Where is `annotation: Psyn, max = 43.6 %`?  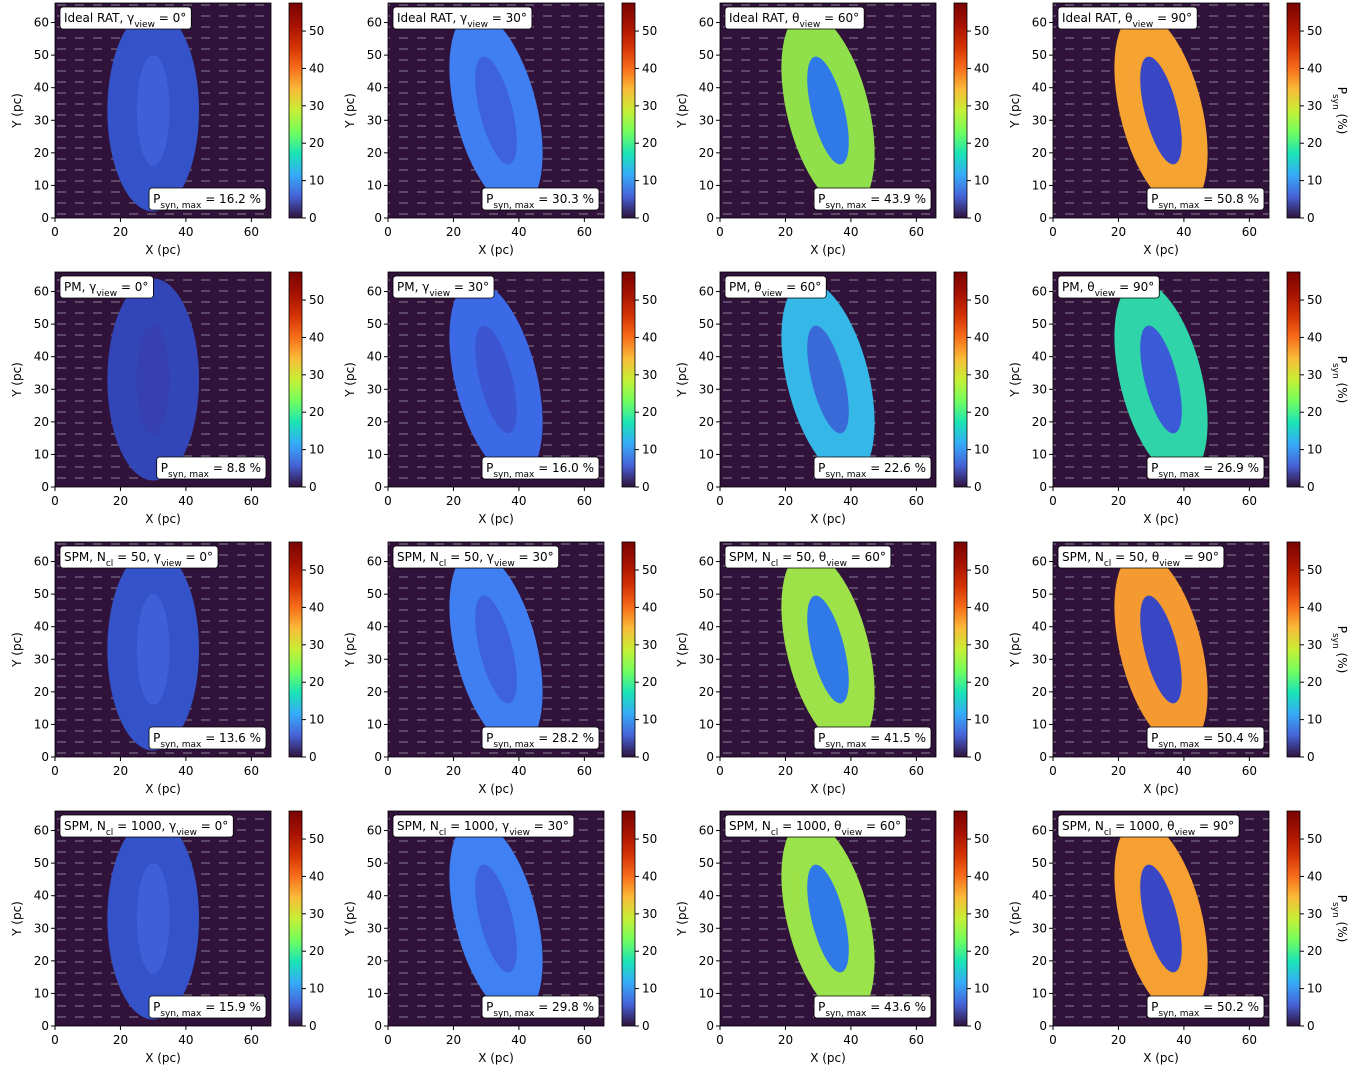
annotation: Psyn, max = 43.6 % is located at coordinates (872, 1009).